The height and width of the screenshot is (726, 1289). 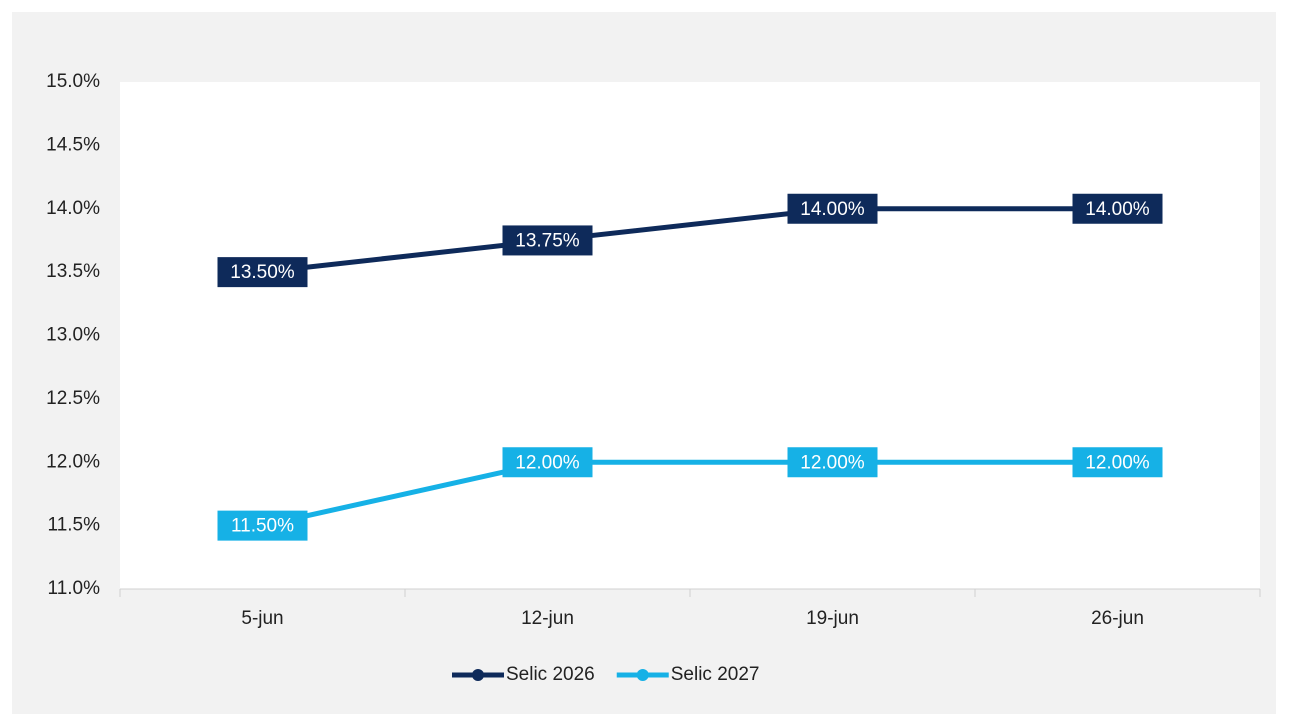 I want to click on y-tick-label: 15.0%, so click(x=73, y=81).